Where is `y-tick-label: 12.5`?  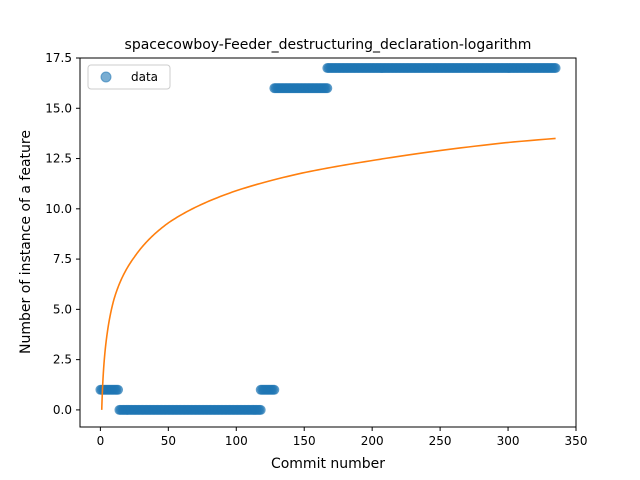 y-tick-label: 12.5 is located at coordinates (58, 159).